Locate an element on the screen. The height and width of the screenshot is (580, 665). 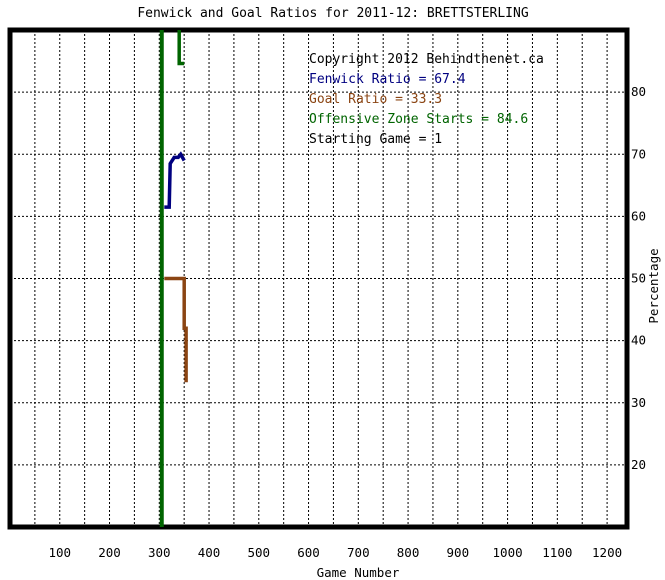
series-layer is located at coordinates (176, 206).